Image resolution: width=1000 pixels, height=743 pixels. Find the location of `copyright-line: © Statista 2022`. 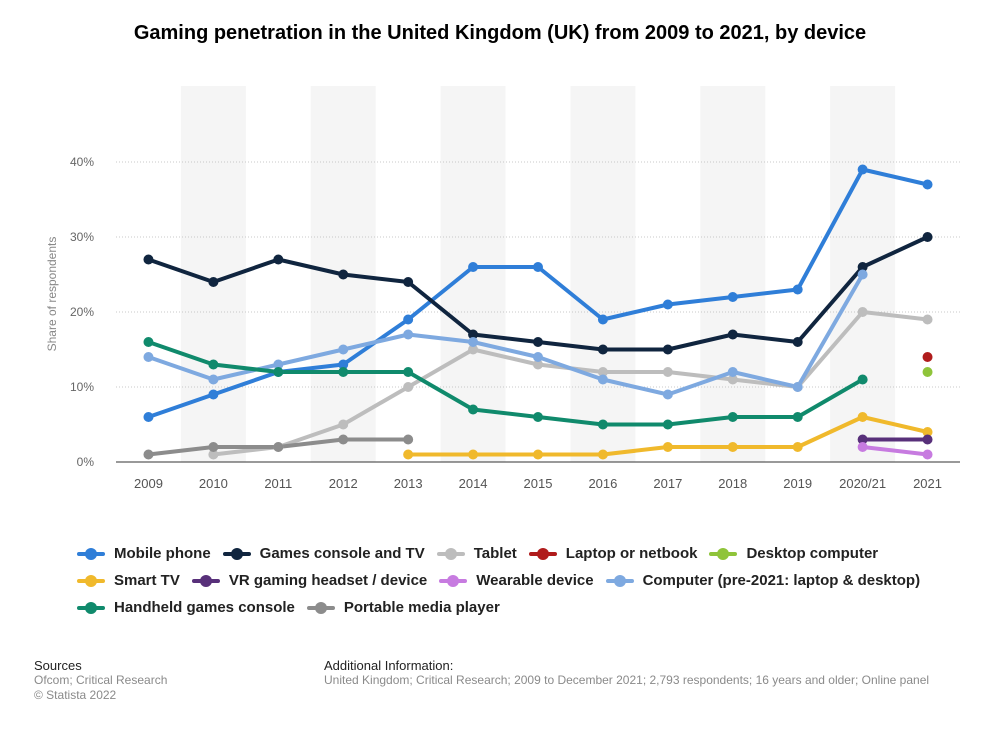

copyright-line: © Statista 2022 is located at coordinates (75, 695).